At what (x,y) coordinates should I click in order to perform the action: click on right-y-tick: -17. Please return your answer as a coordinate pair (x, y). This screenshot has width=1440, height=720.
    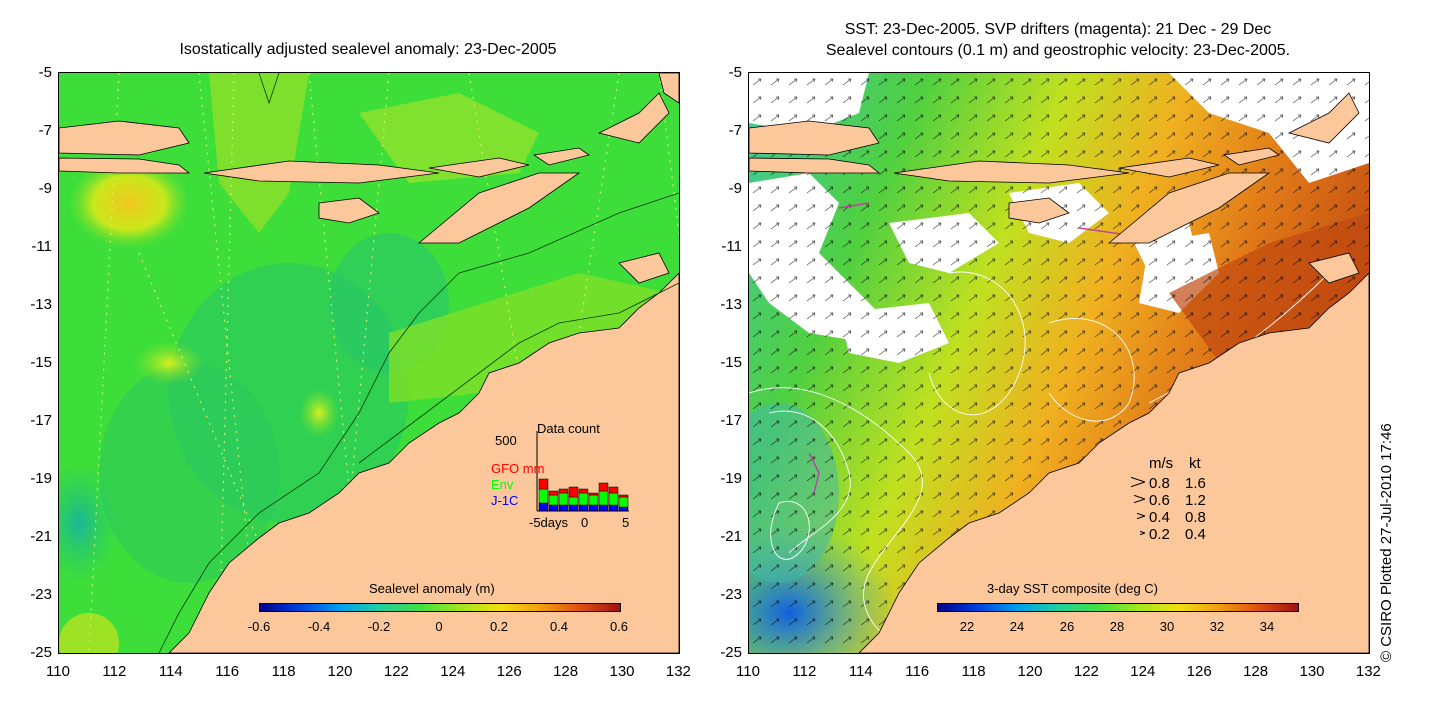
    Looking at the image, I should click on (731, 420).